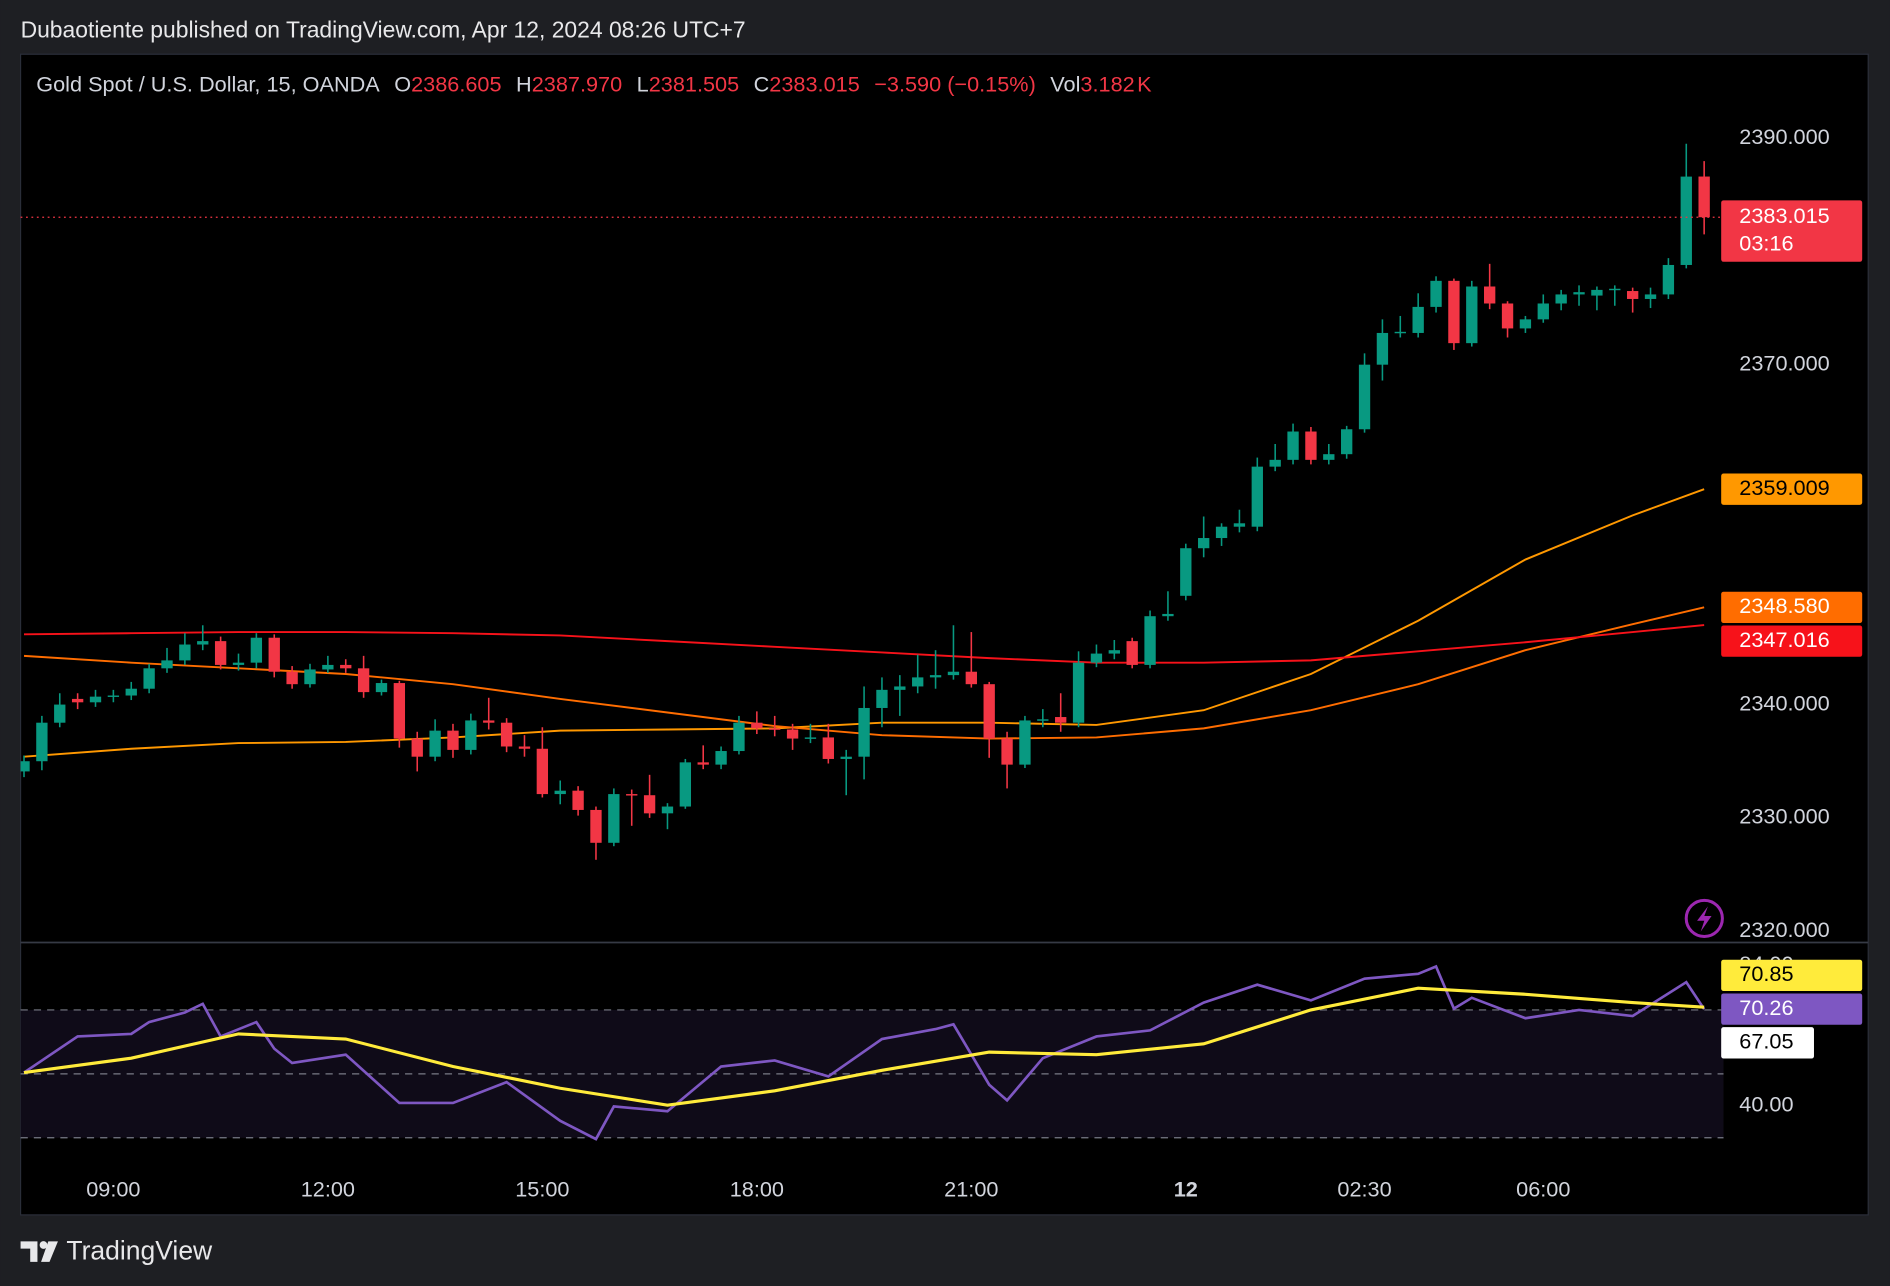 This screenshot has width=1890, height=1286. I want to click on brand-text: TradingView, so click(139, 1250).